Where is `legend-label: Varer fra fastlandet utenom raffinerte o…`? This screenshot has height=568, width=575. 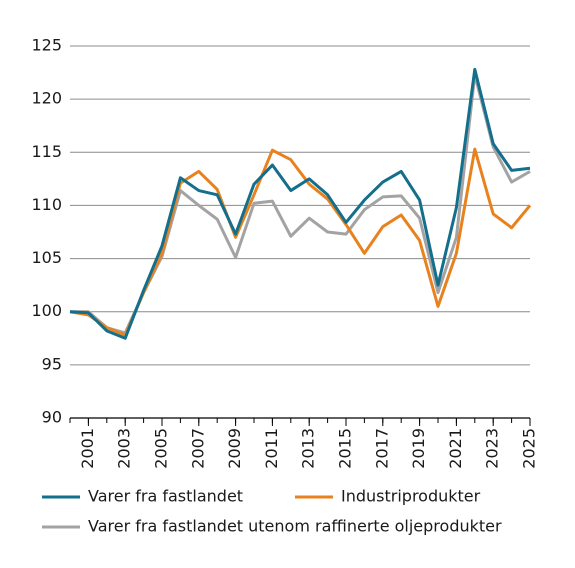 legend-label: Varer fra fastlandet utenom raffinerte o… is located at coordinates (295, 526).